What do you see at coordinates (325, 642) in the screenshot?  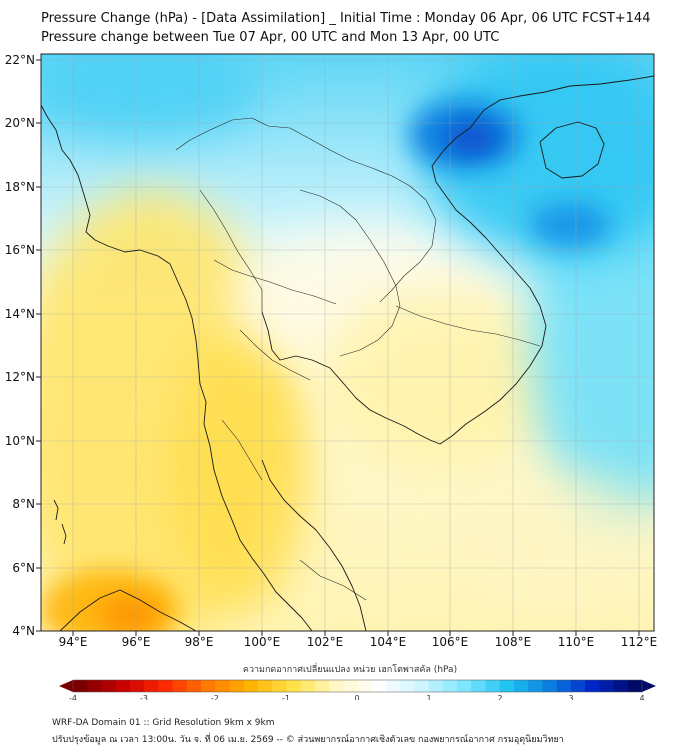 I see `lon-tick-label: 102°E` at bounding box center [325, 642].